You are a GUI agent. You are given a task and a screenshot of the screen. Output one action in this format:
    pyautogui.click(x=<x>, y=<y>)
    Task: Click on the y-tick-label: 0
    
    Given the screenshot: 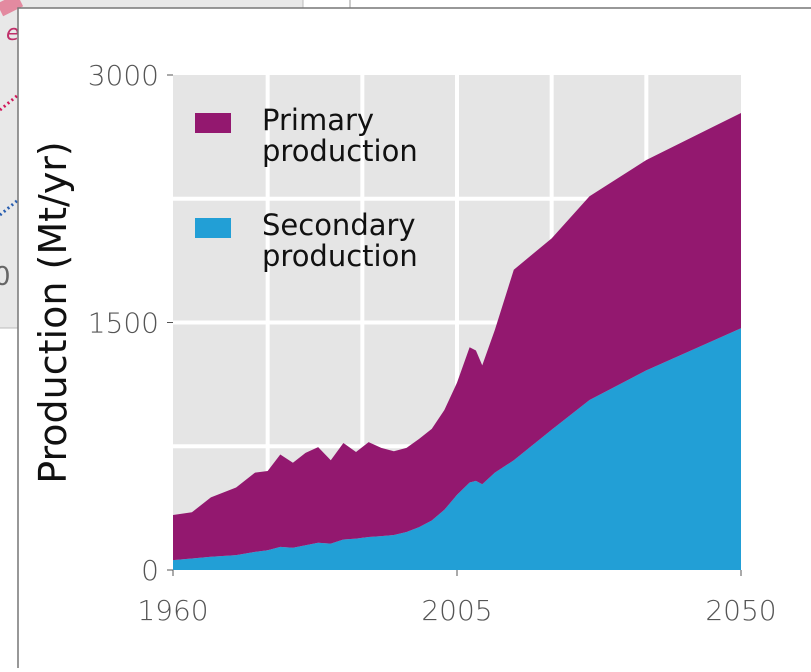 What is the action you would take?
    pyautogui.click(x=150, y=570)
    